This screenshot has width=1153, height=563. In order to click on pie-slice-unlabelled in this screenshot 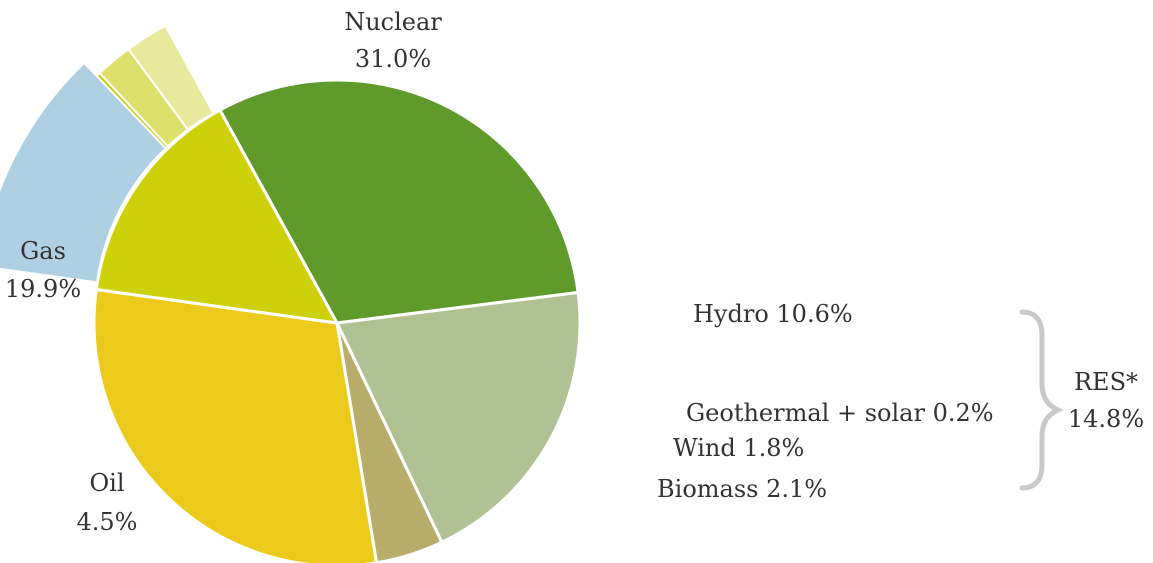, I will do `click(235, 425)`.